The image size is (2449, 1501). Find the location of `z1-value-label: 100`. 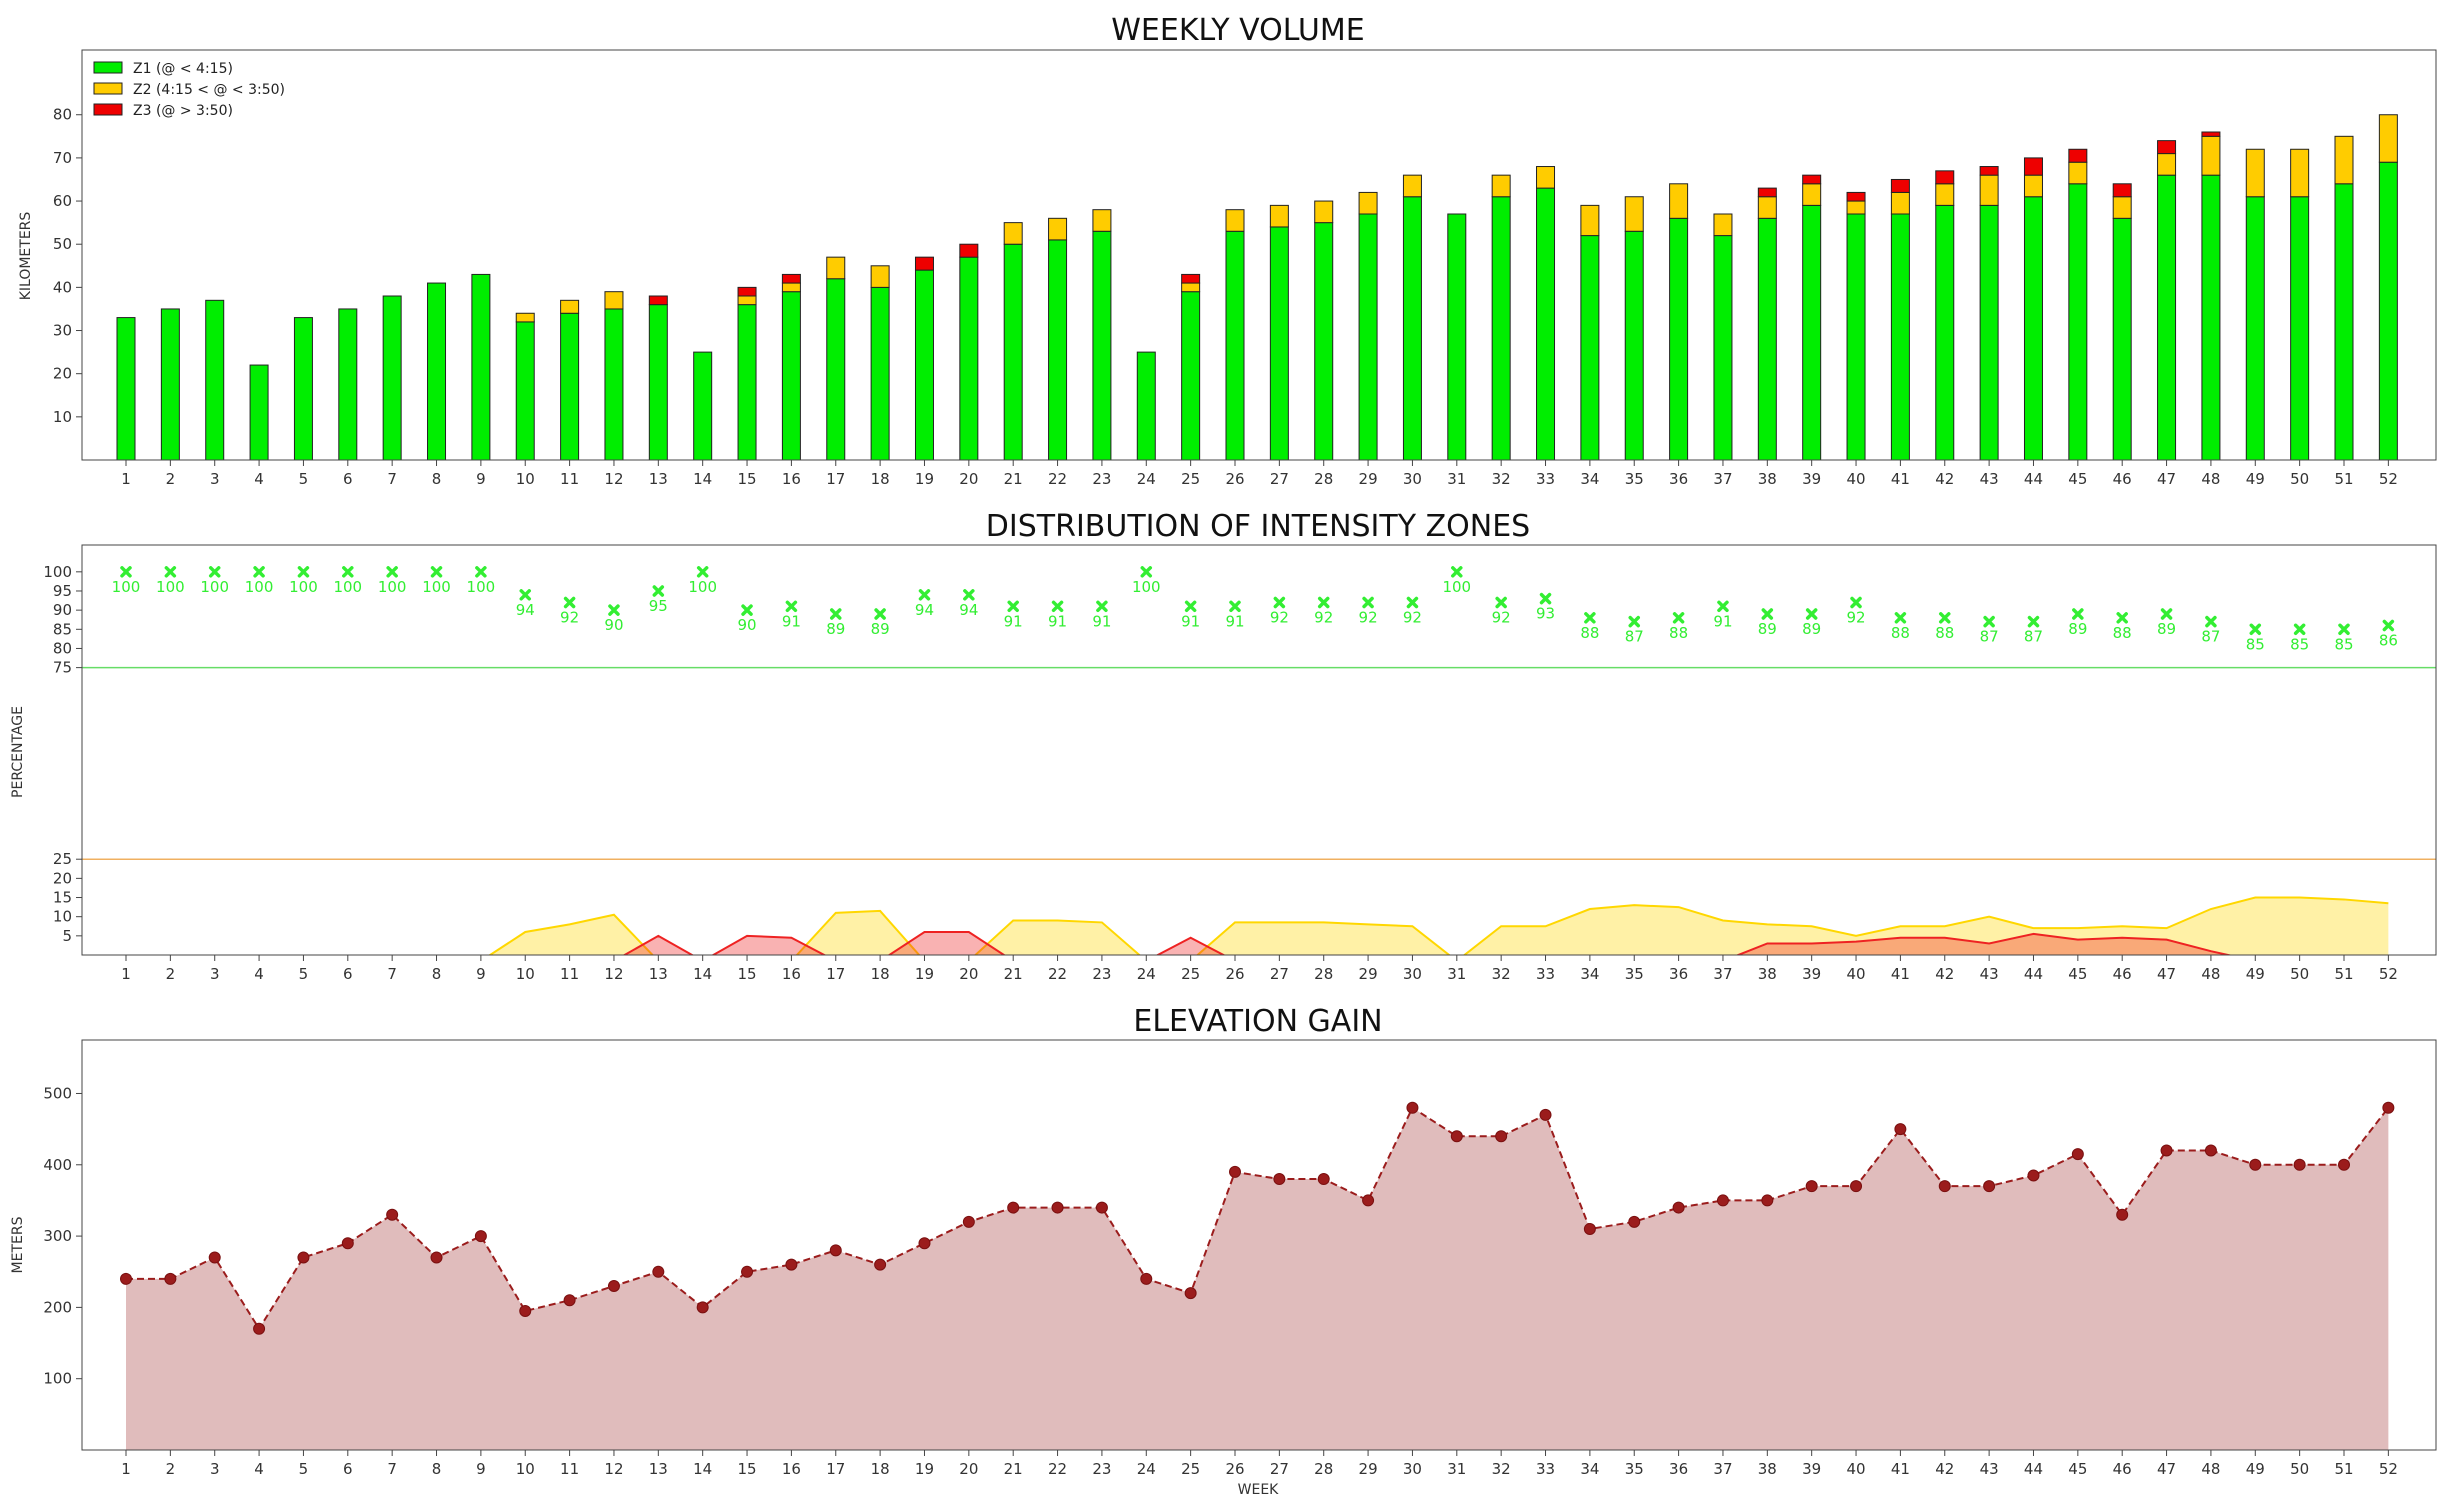

z1-value-label: 100 is located at coordinates (347, 587).